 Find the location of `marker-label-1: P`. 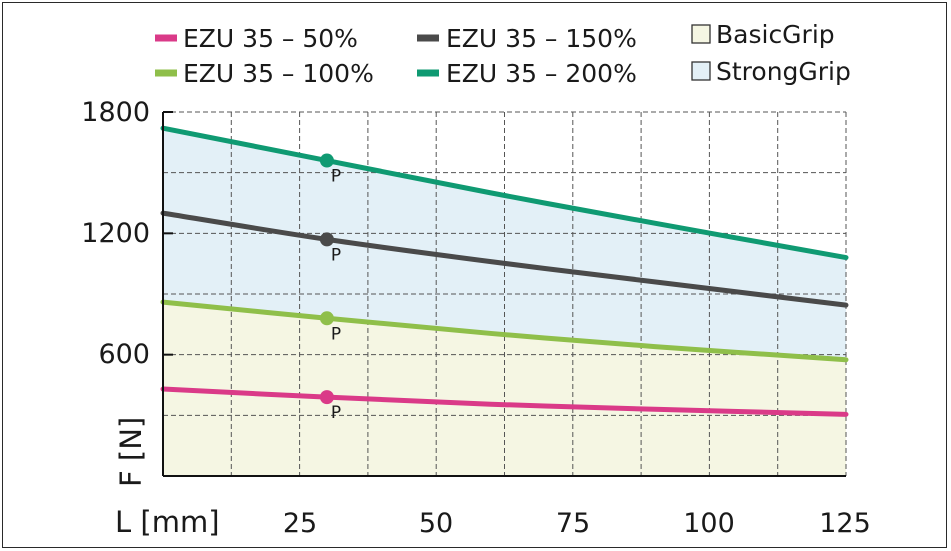

marker-label-1: P is located at coordinates (336, 413).